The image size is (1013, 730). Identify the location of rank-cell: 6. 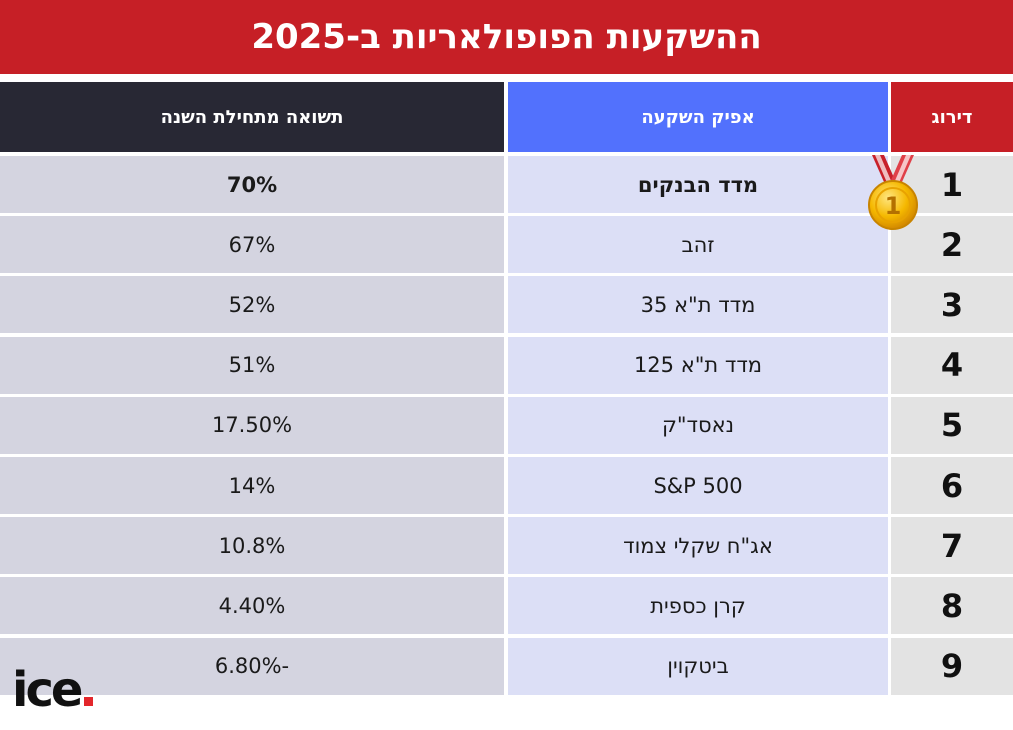
(952, 485).